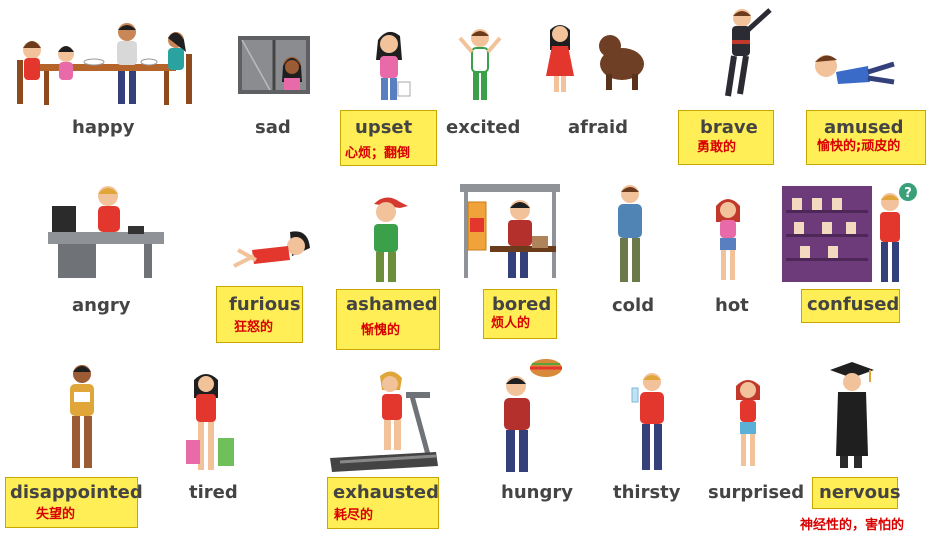 Image resolution: width=943 pixels, height=551 pixels. Describe the element at coordinates (729, 127) in the screenshot. I see `word-label: brave` at that location.